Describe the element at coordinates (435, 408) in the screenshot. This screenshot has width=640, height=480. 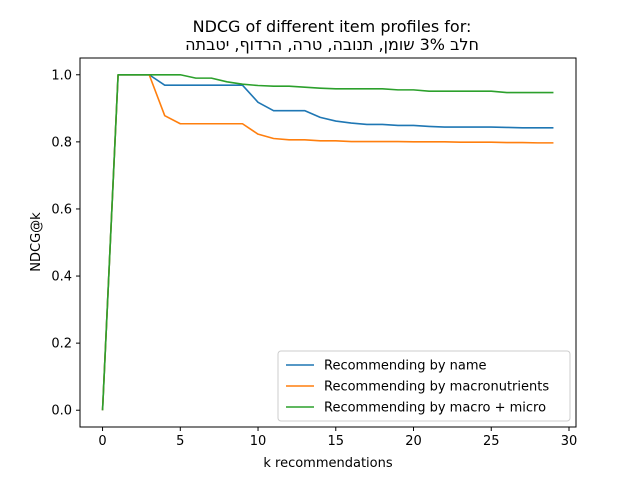
I see `legend-label: Recommending by macro + micro` at that location.